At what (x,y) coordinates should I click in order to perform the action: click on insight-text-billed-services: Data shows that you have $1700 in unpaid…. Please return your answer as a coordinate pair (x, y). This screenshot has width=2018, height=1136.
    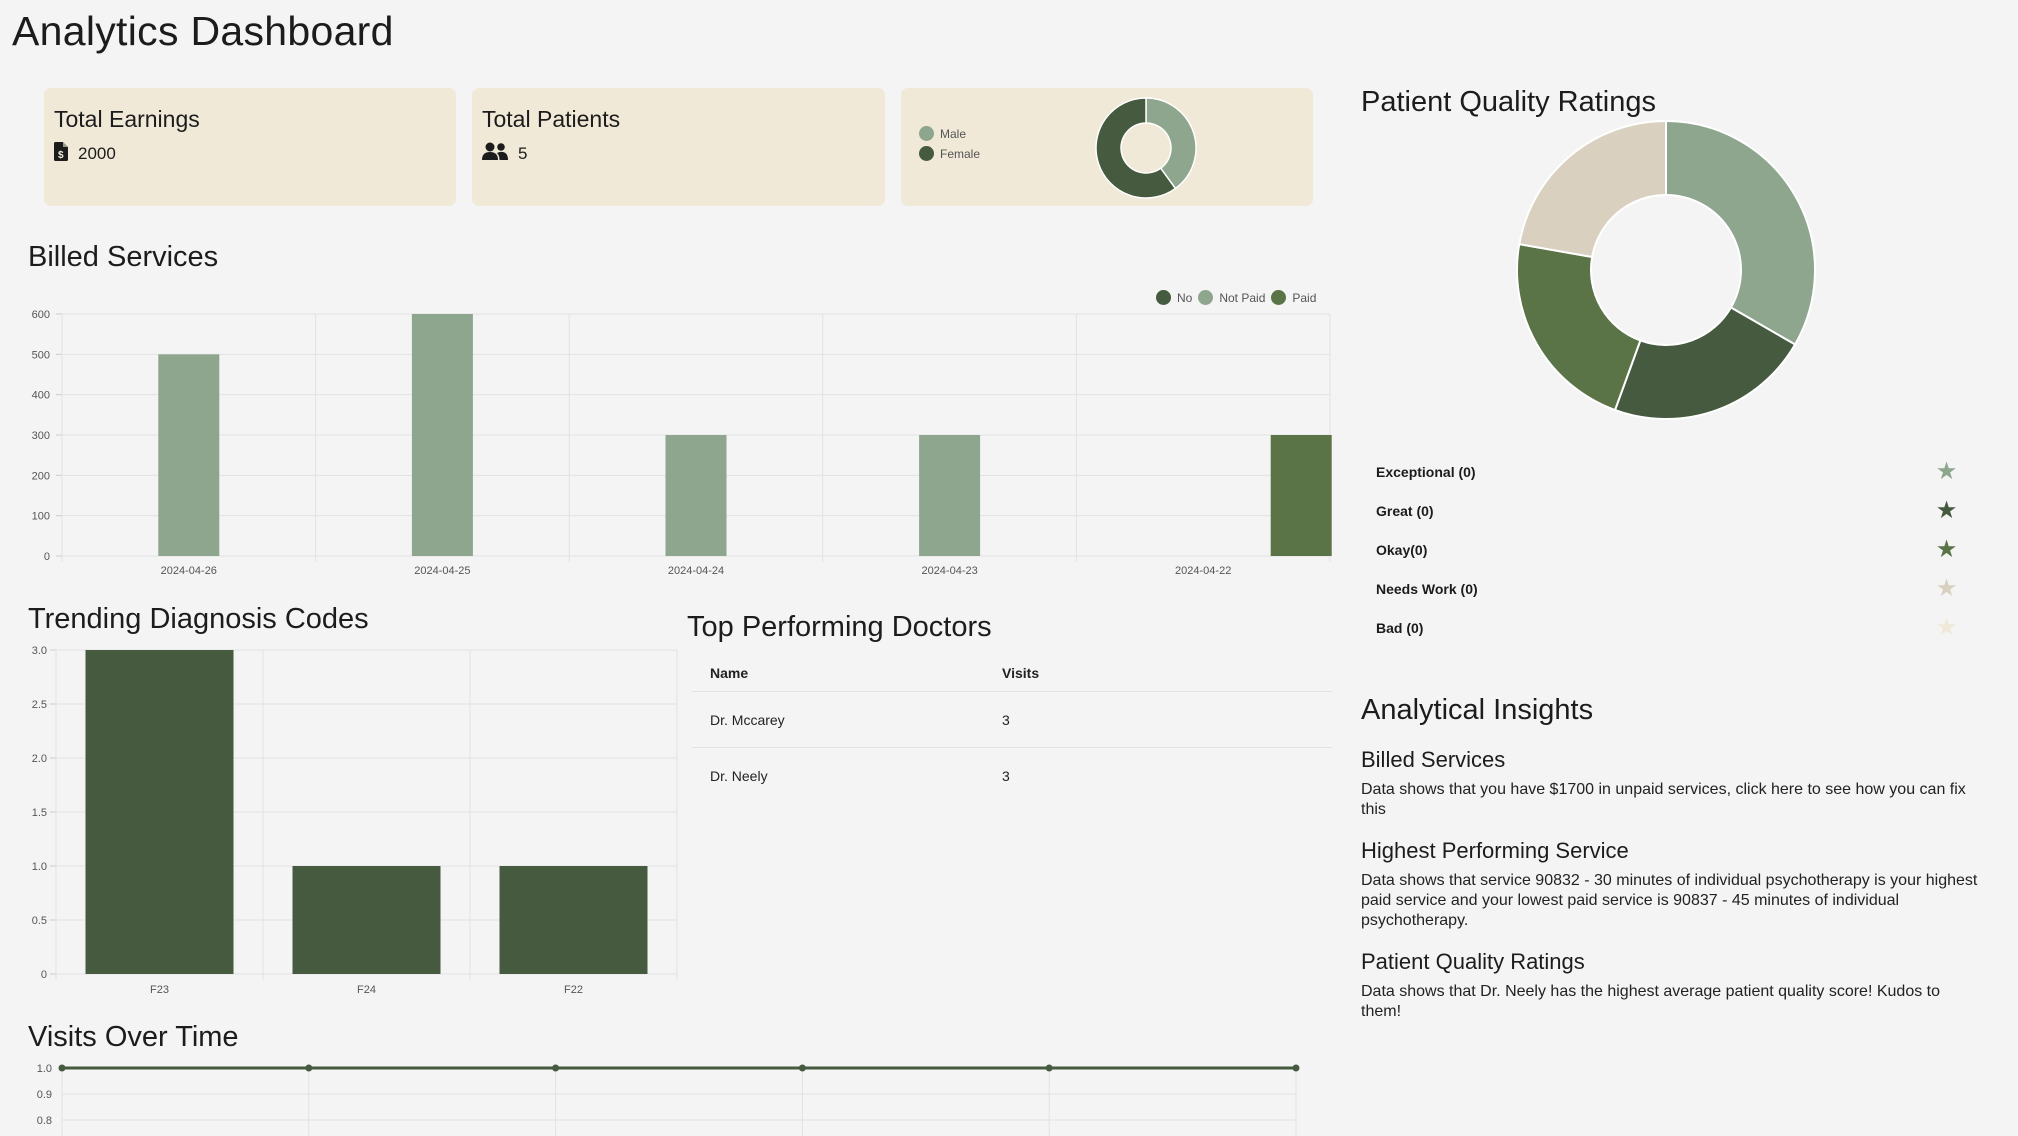
    Looking at the image, I should click on (1663, 799).